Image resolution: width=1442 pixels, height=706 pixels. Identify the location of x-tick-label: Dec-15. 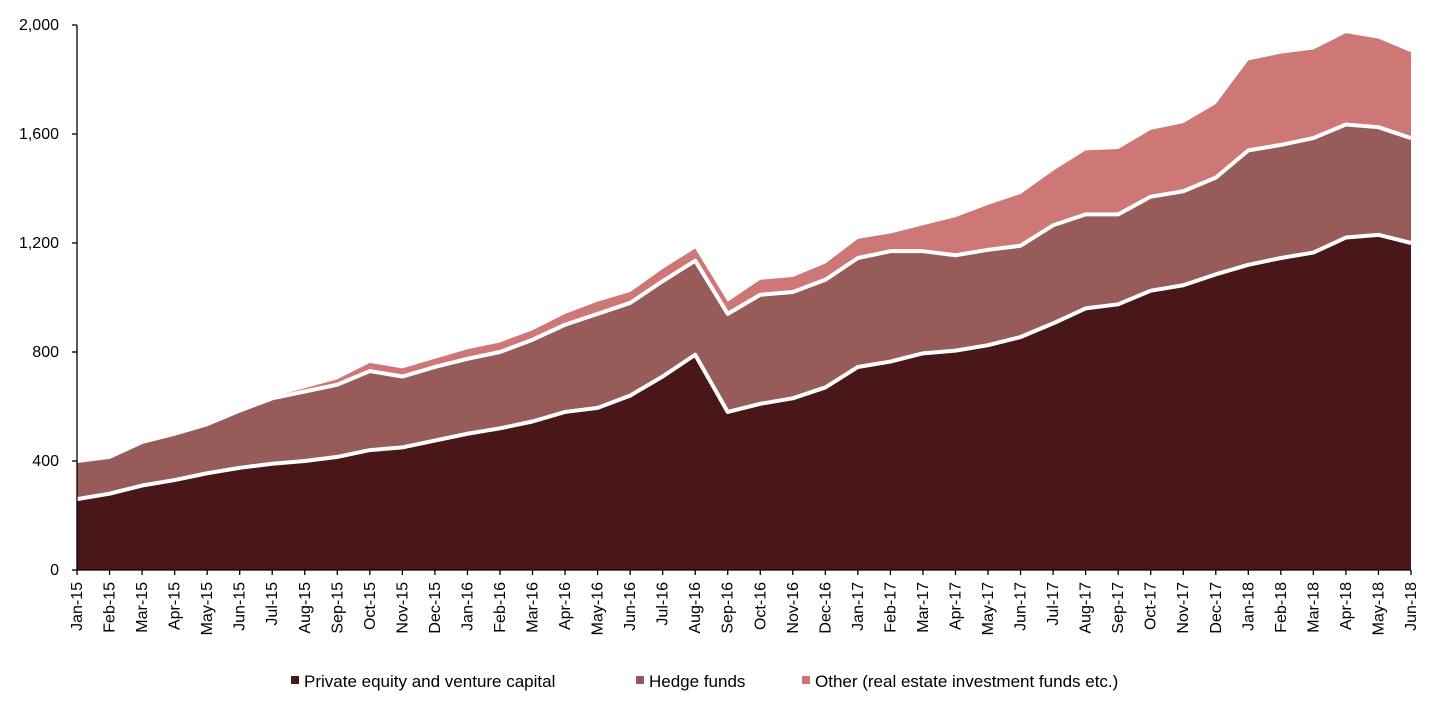
(435, 608).